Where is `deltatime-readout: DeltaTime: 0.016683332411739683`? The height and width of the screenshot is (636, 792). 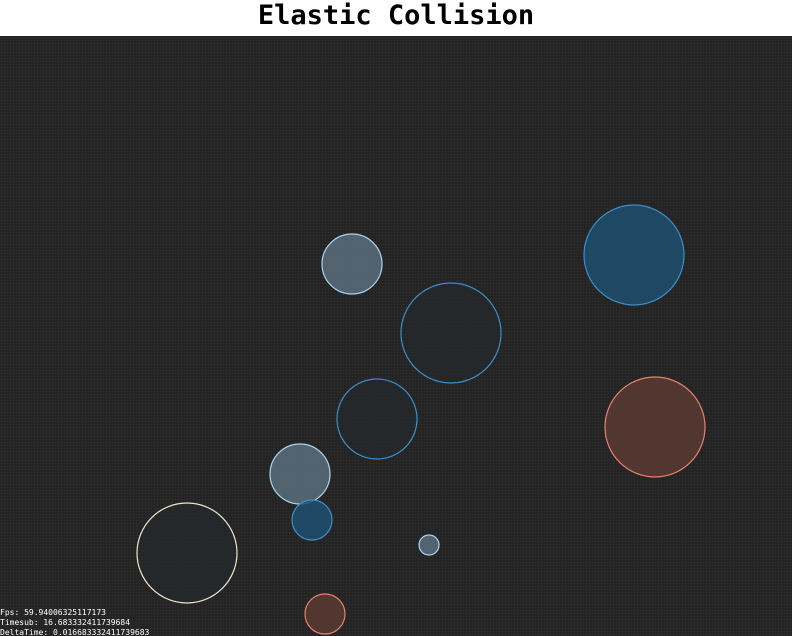 deltatime-readout: DeltaTime: 0.016683332411739683 is located at coordinates (75, 632).